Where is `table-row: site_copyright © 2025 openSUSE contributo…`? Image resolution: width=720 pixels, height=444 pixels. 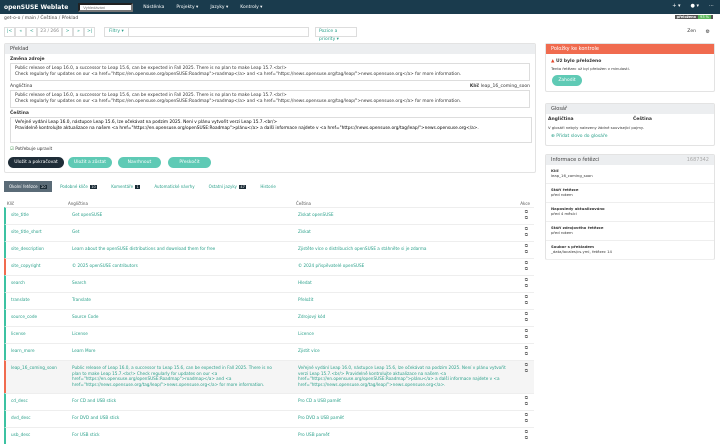
table-row: site_copyright © 2025 openSUSE contributo… is located at coordinates (269, 266).